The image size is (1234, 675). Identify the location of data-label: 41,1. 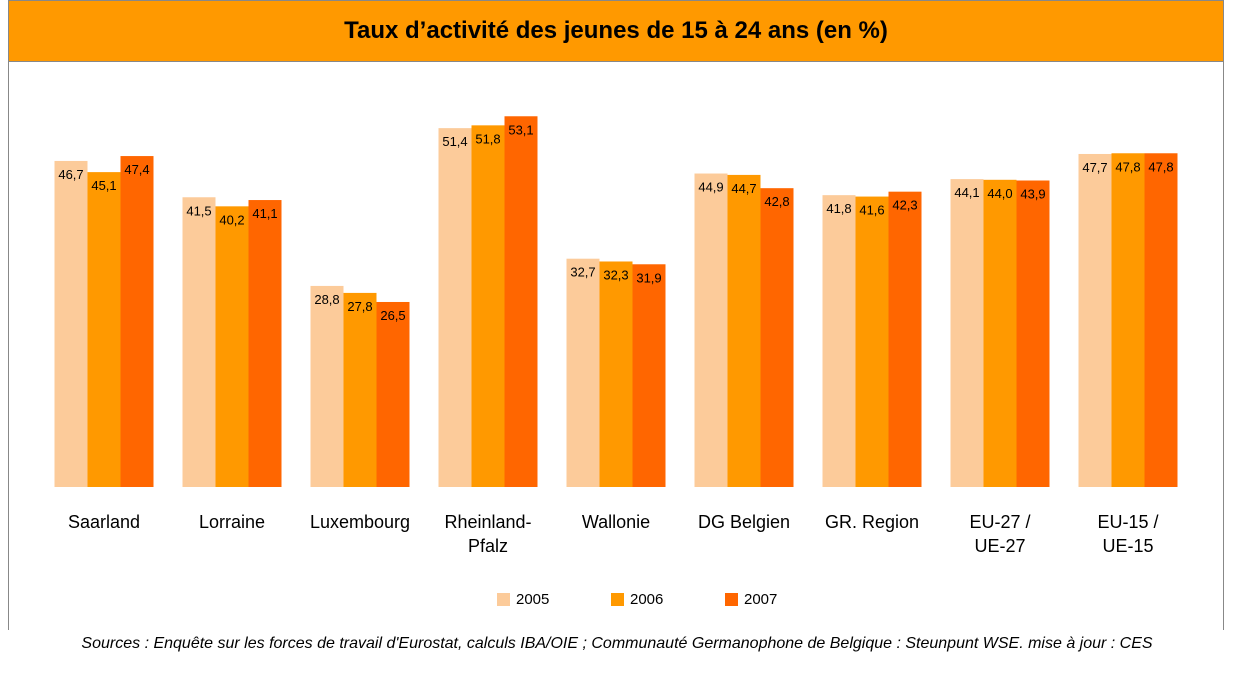
(264, 213).